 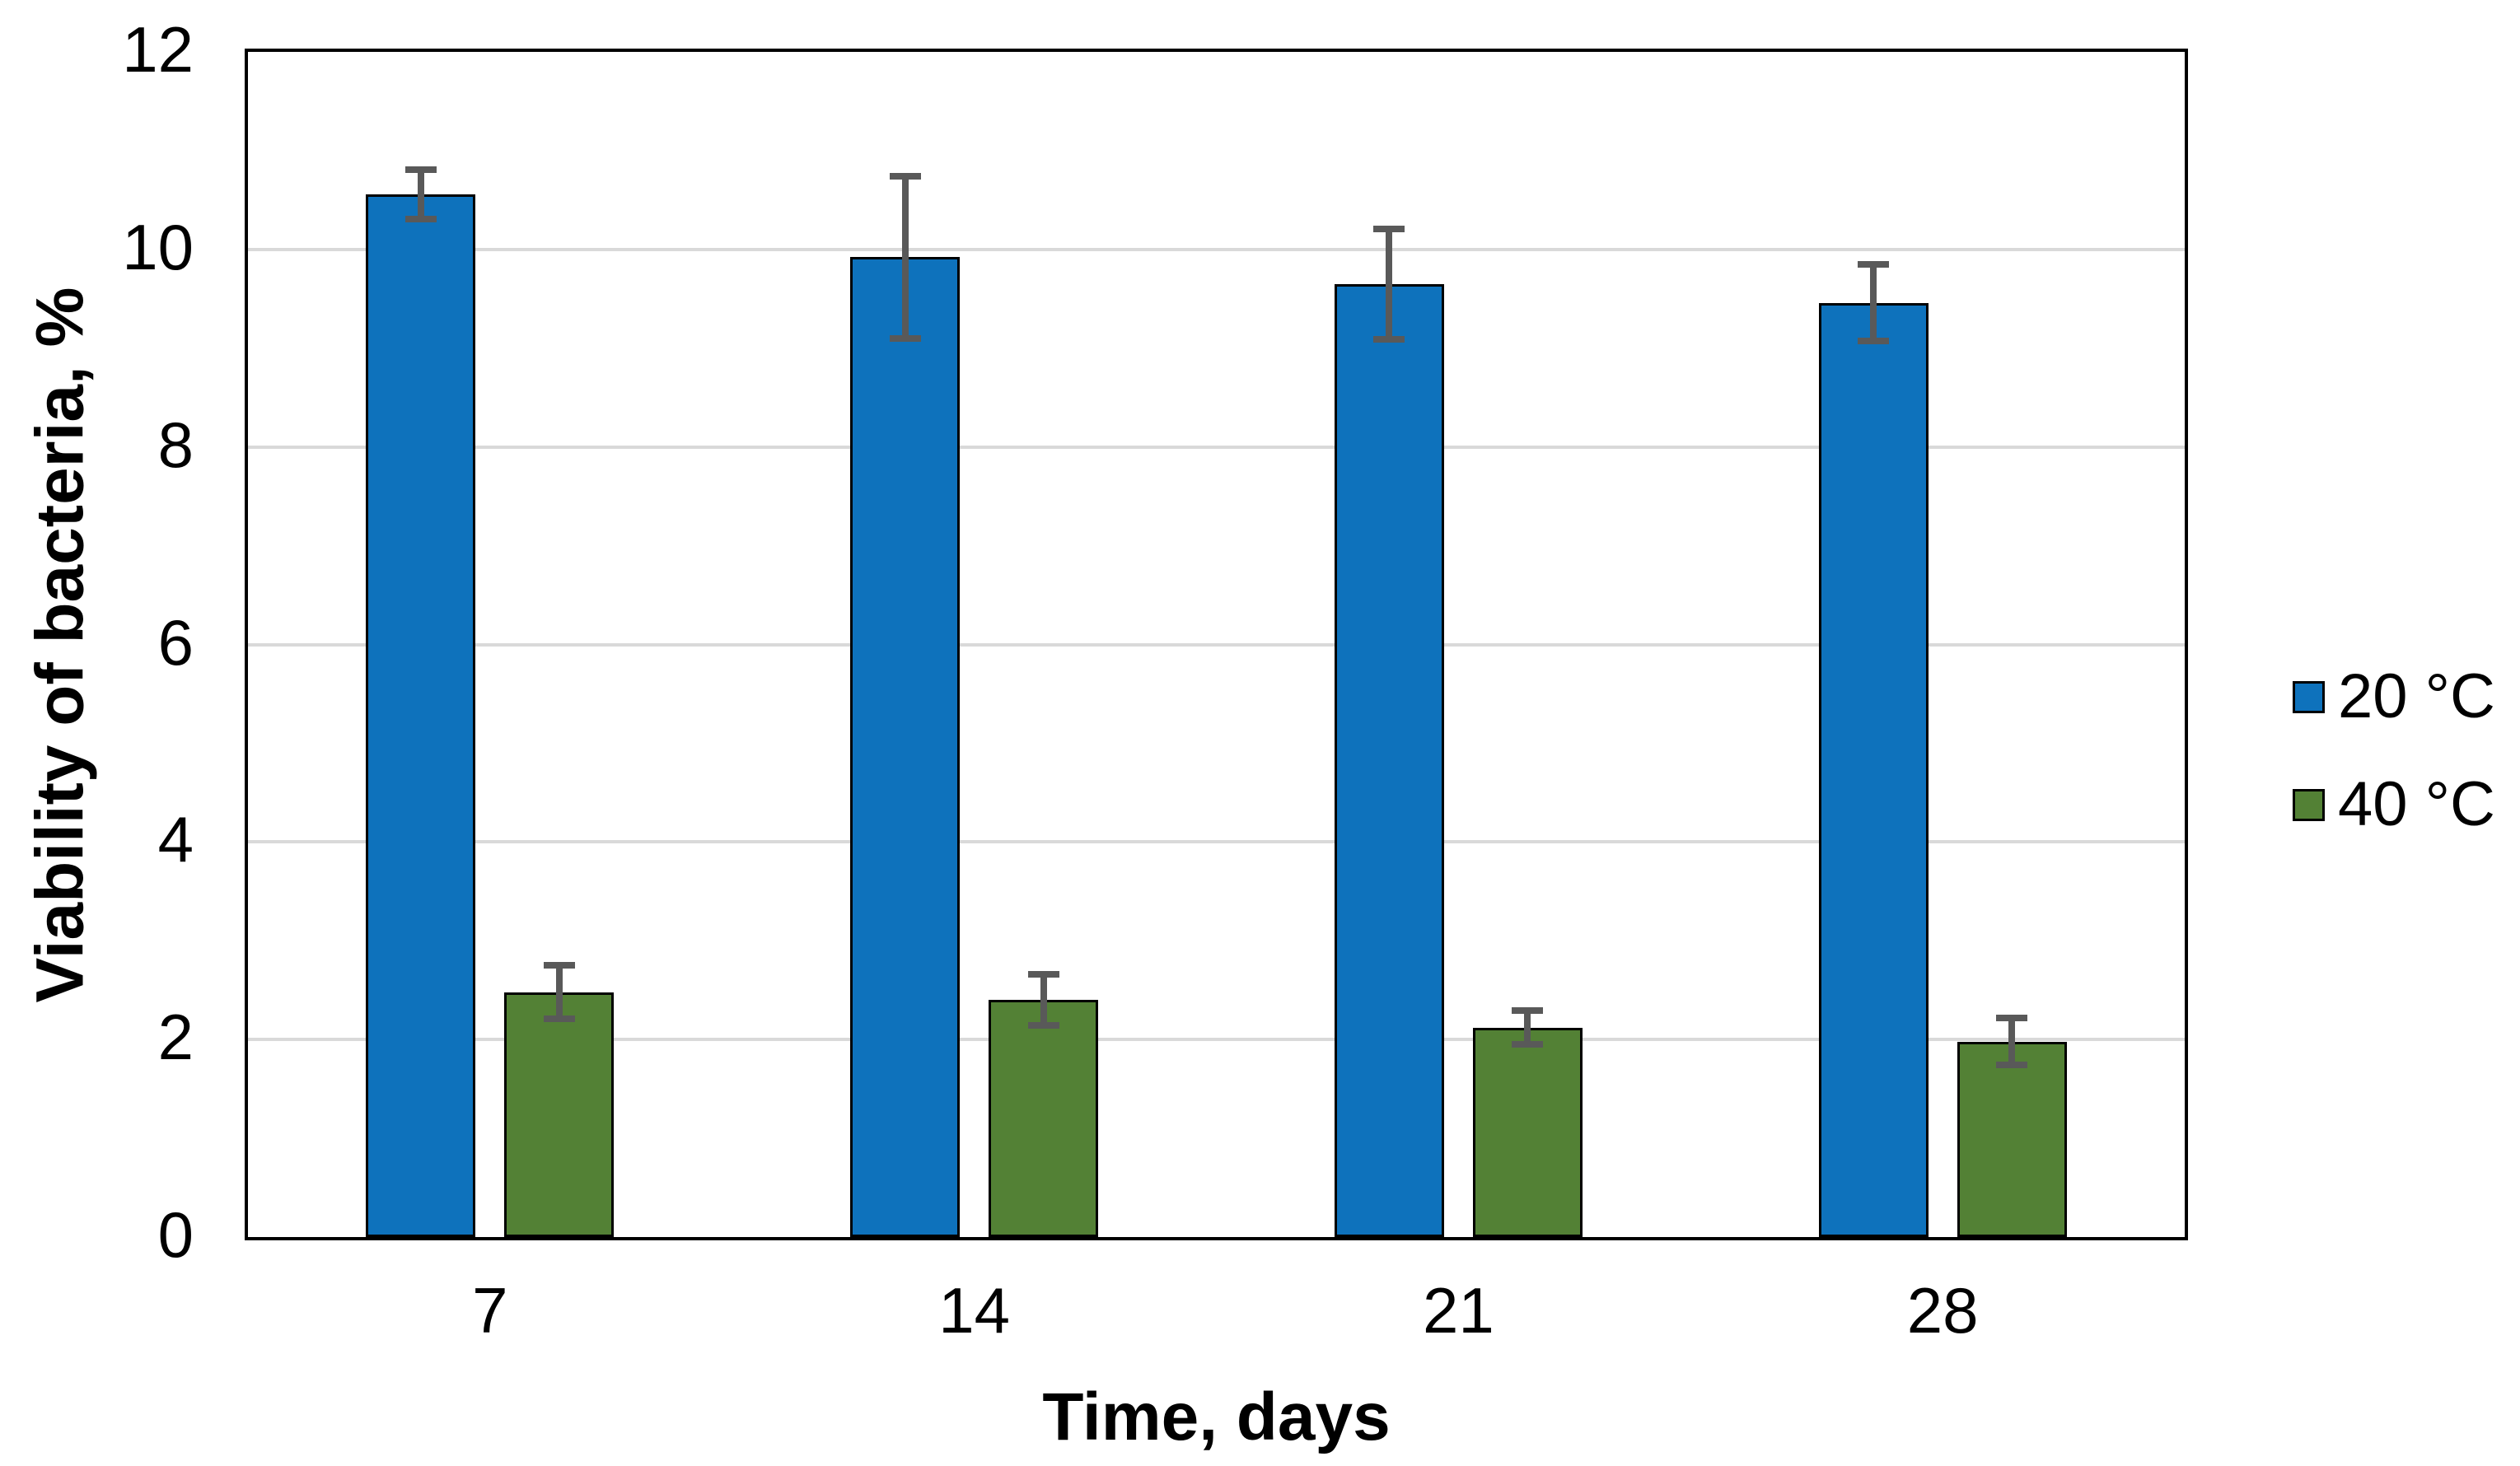 What do you see at coordinates (1216, 1417) in the screenshot?
I see `x-axis-title: Time, days` at bounding box center [1216, 1417].